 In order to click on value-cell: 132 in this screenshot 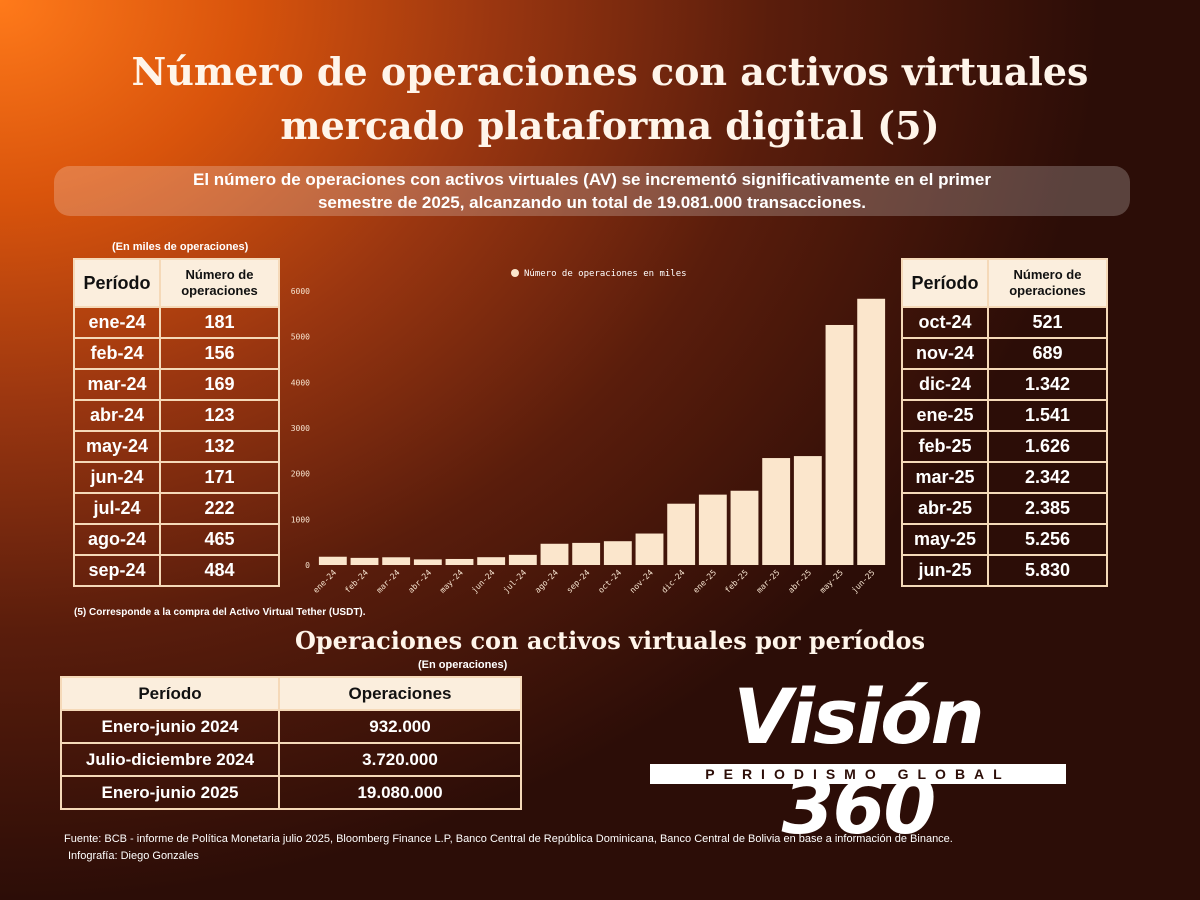, I will do `click(219, 446)`.